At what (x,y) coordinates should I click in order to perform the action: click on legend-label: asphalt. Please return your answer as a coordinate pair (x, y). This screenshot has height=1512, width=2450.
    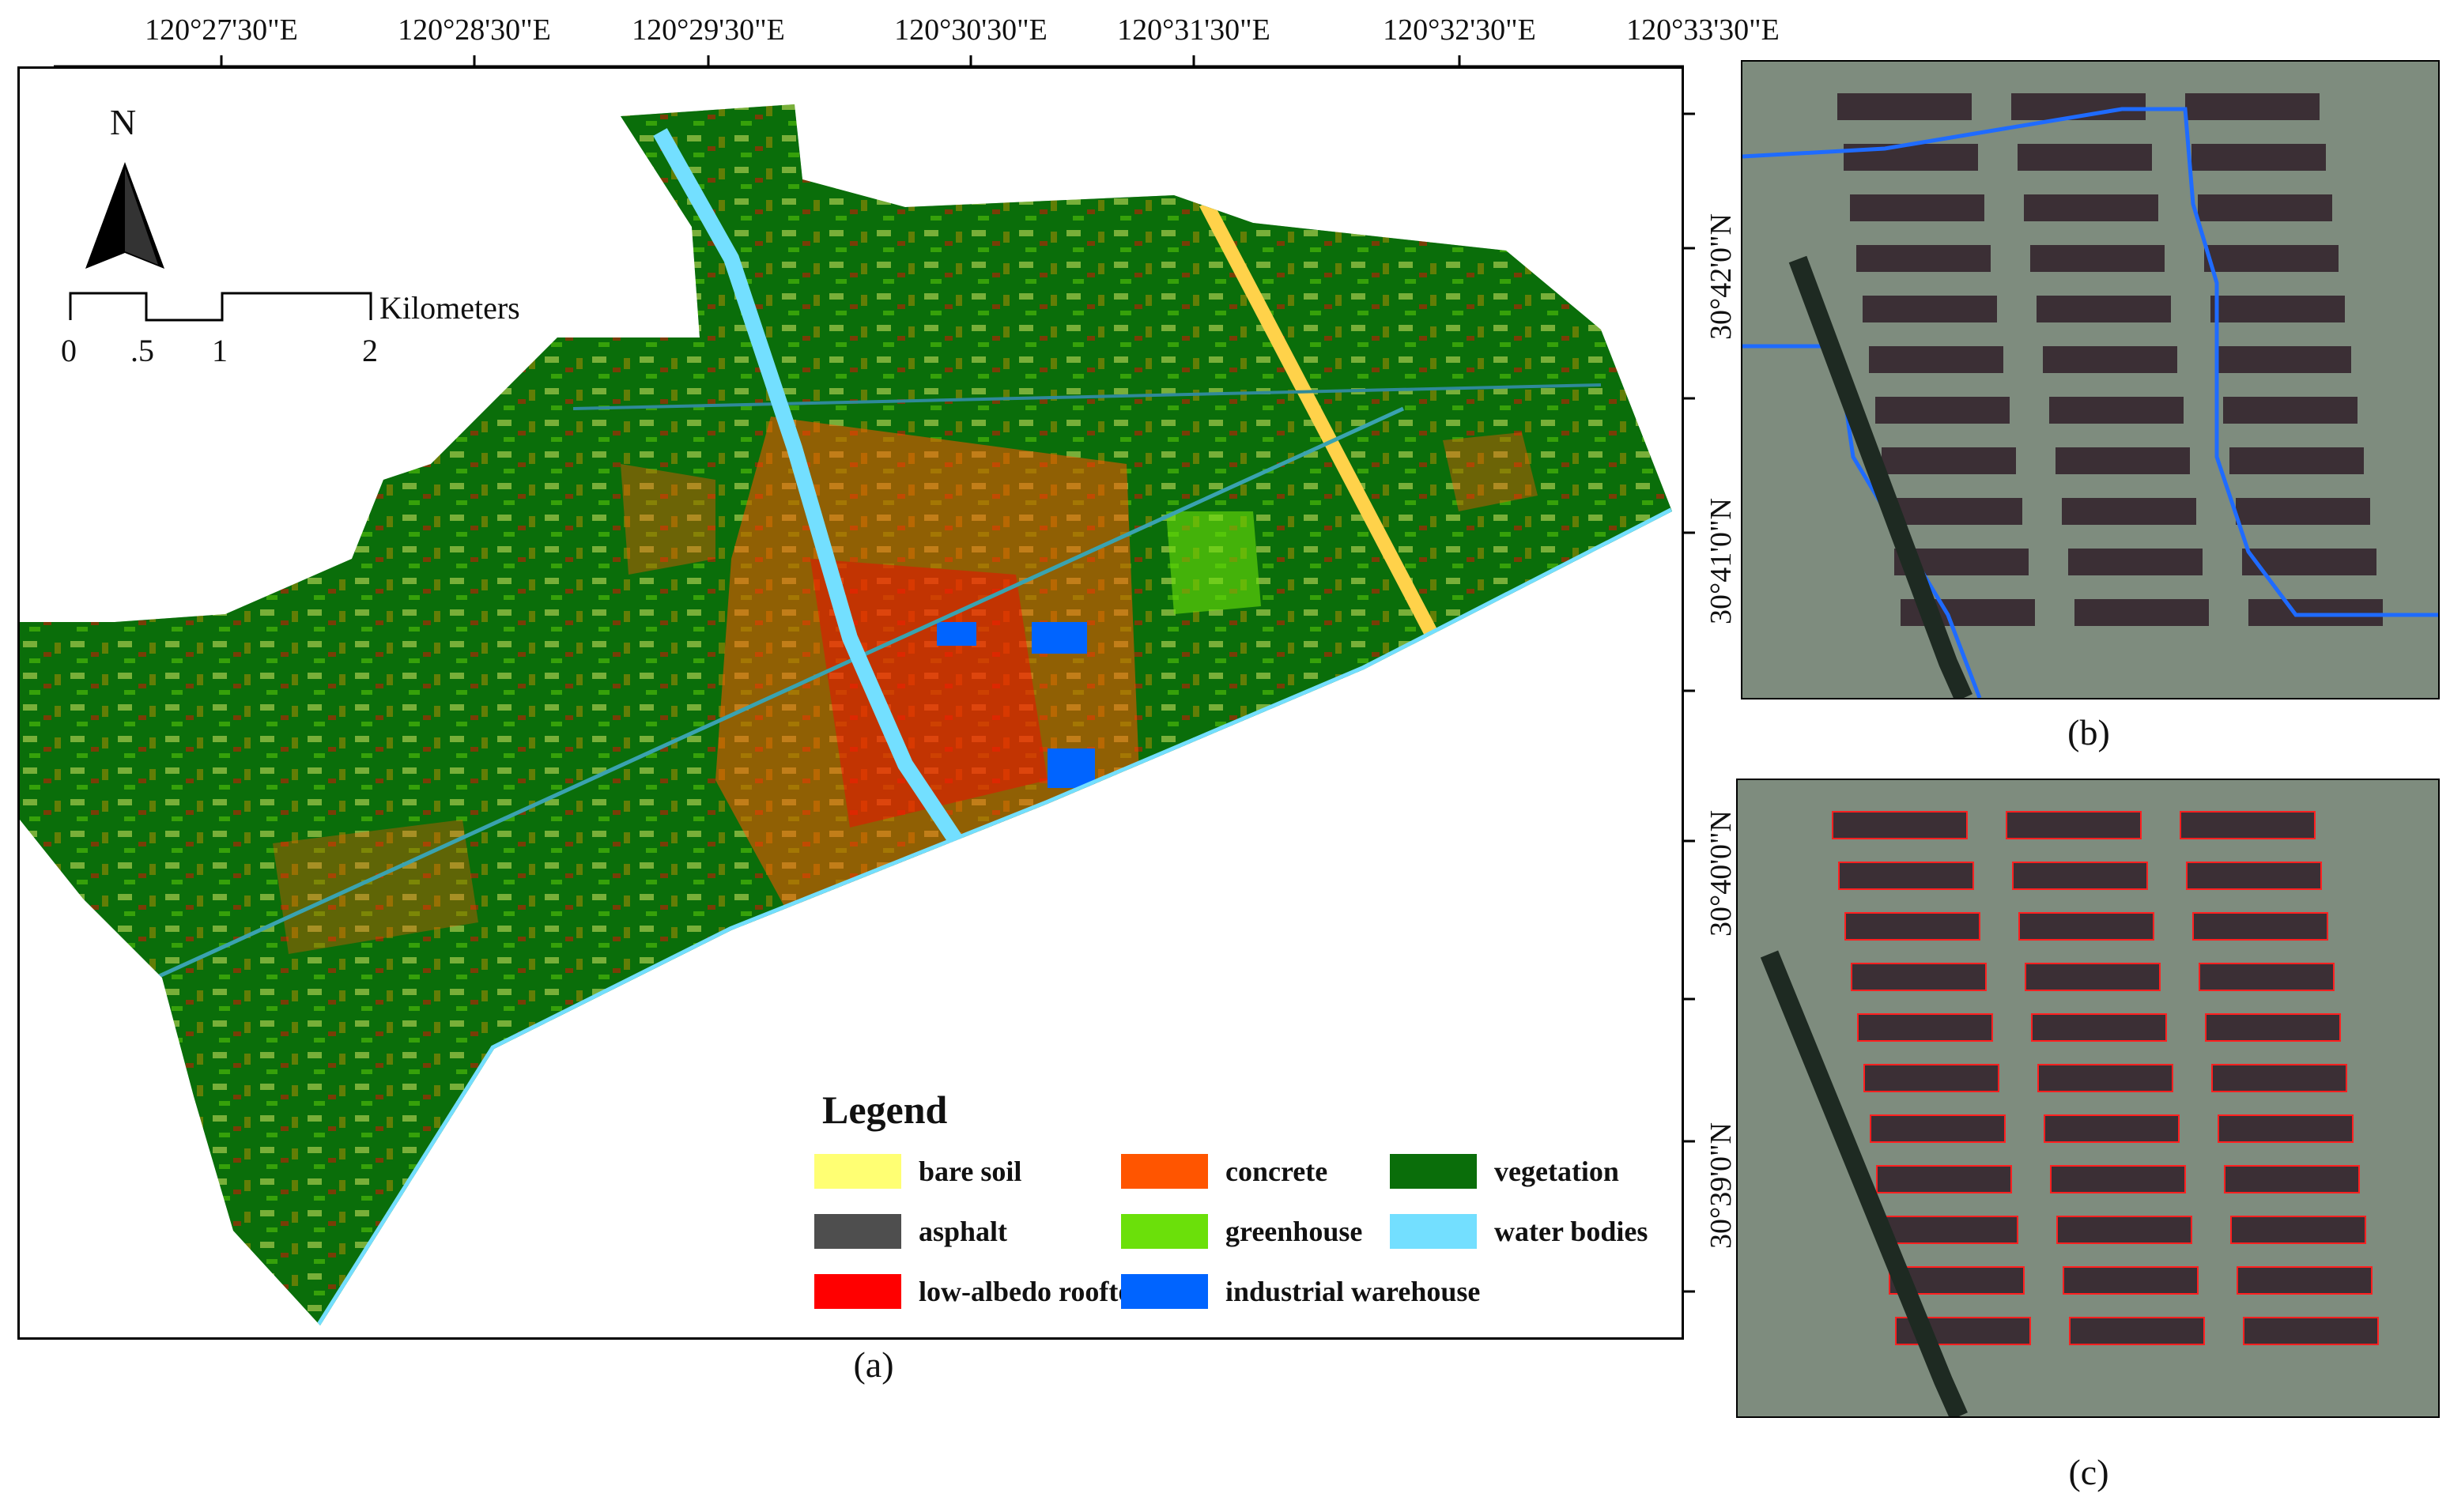
    Looking at the image, I should click on (963, 1231).